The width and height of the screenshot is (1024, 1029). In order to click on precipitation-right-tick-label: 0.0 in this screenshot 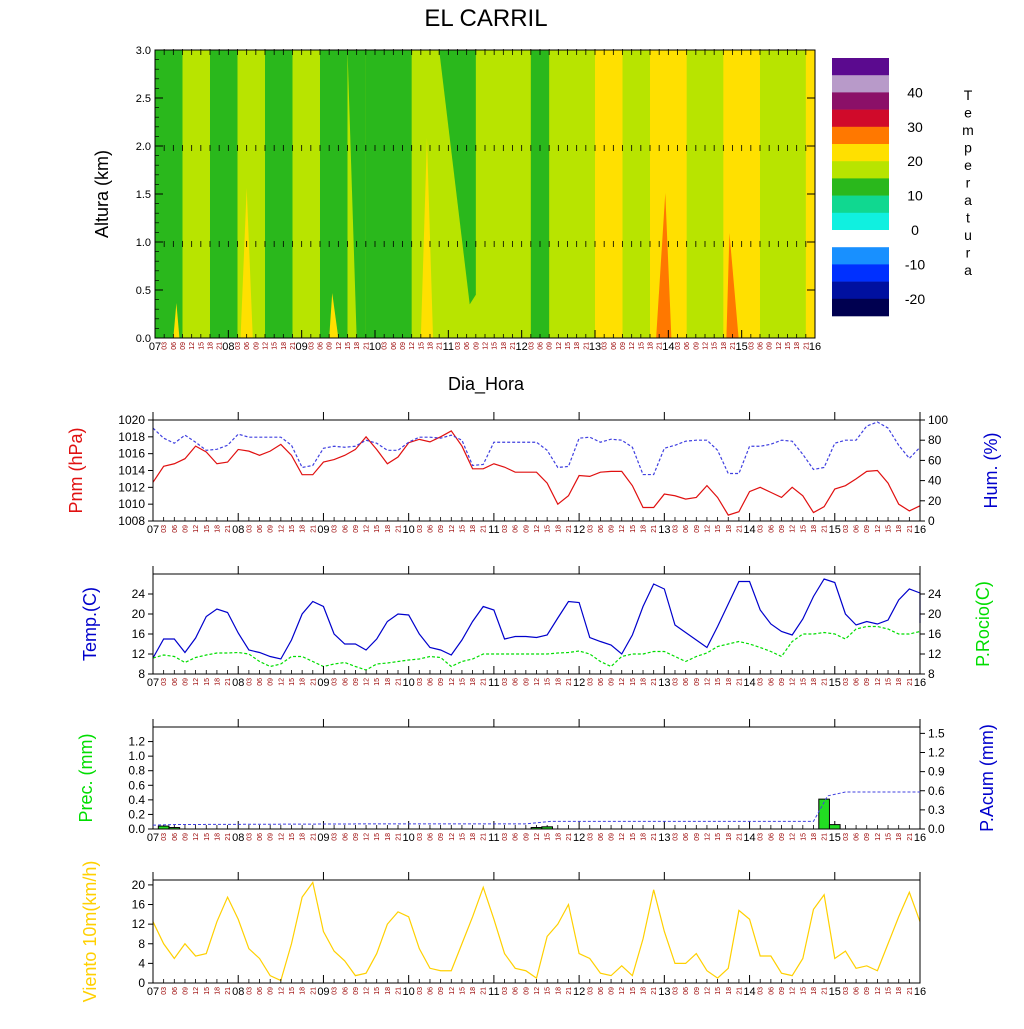, I will do `click(936, 829)`.